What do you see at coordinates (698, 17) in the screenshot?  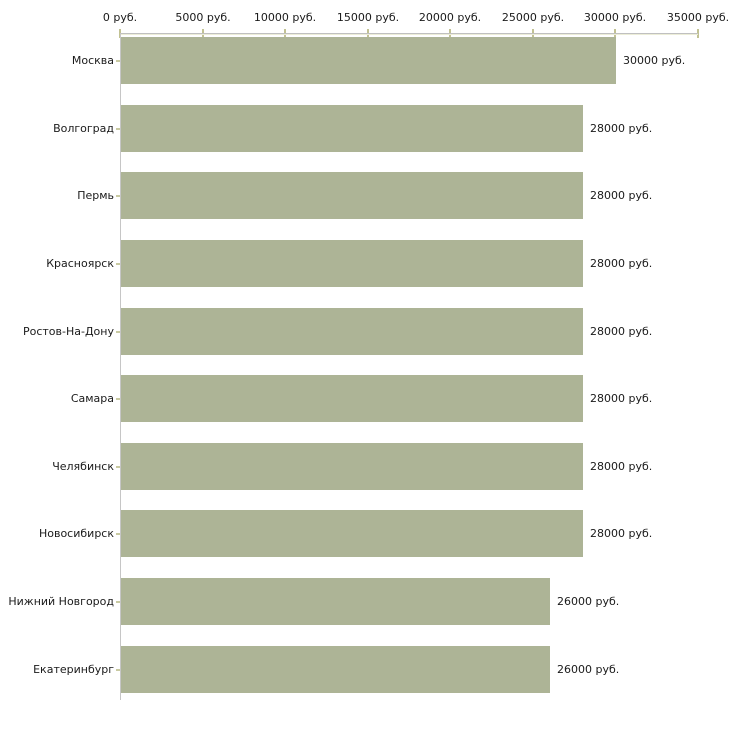 I see `x-tick-label: 35000 руб.` at bounding box center [698, 17].